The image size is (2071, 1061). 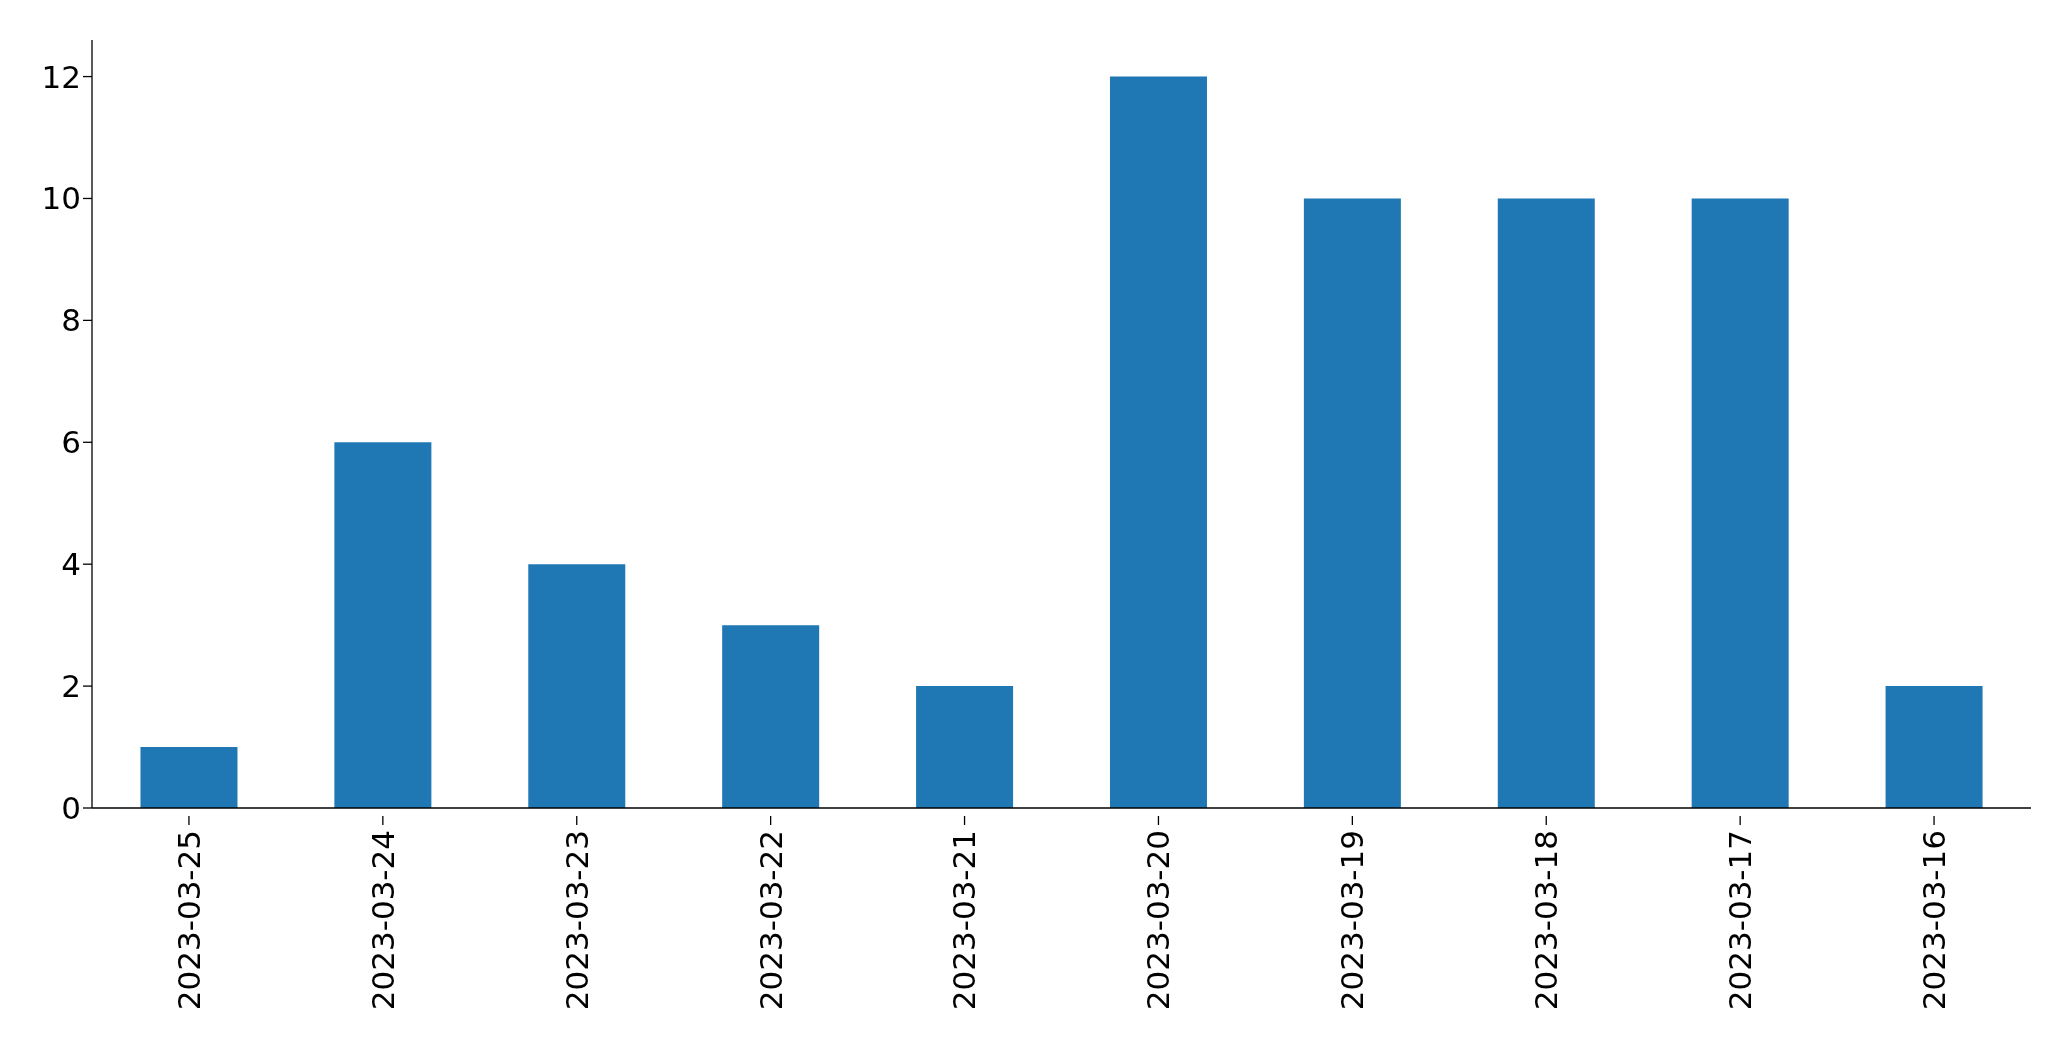 What do you see at coordinates (1546, 920) in the screenshot?
I see `x-tick-label: 2023-03-18` at bounding box center [1546, 920].